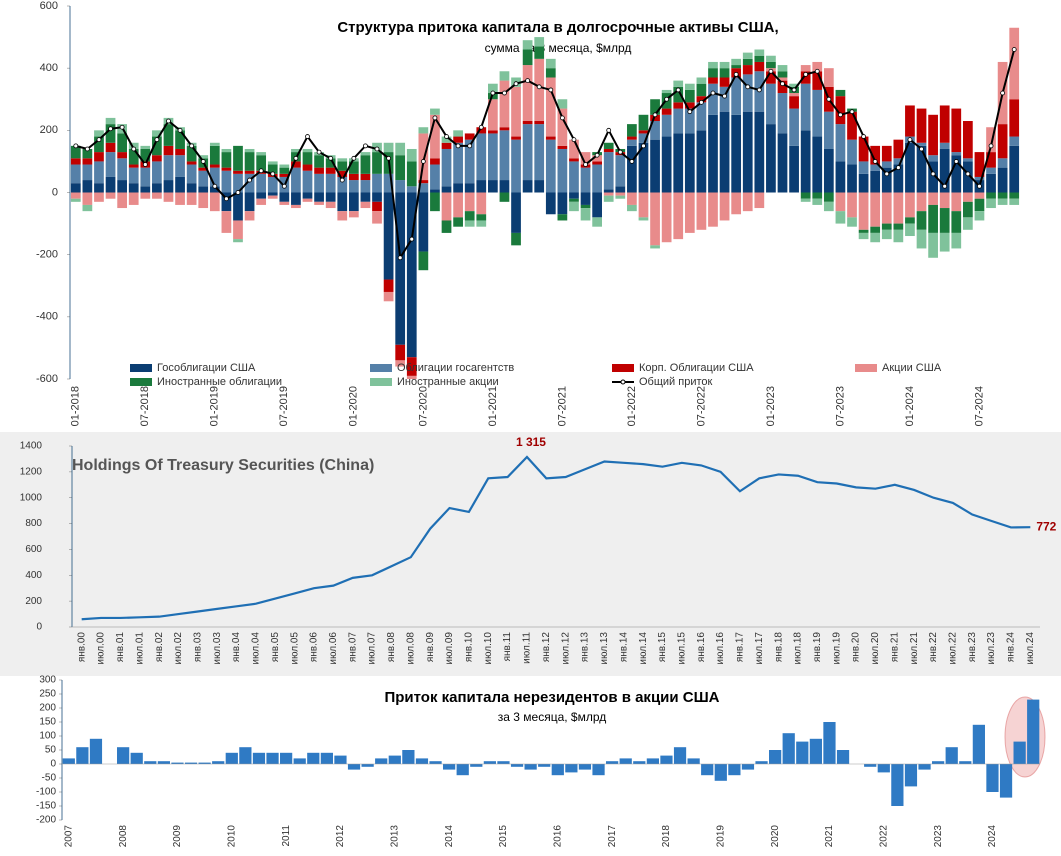 The height and width of the screenshot is (856, 1061). I want to click on x-tick-label: июл.04, so click(256, 648).